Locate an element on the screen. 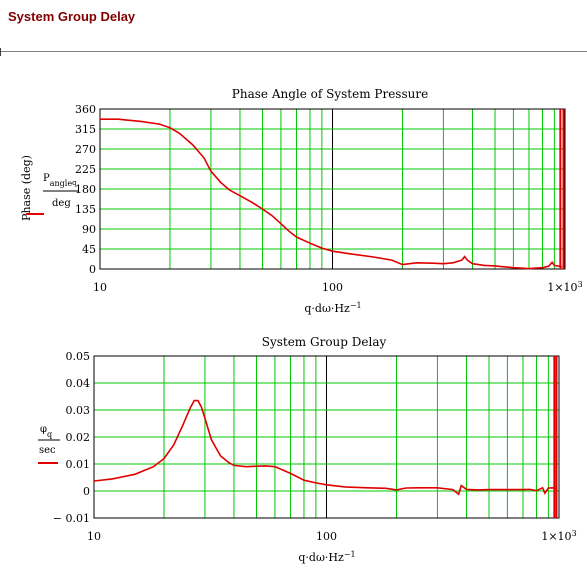  divider-marker is located at coordinates (1, 52).